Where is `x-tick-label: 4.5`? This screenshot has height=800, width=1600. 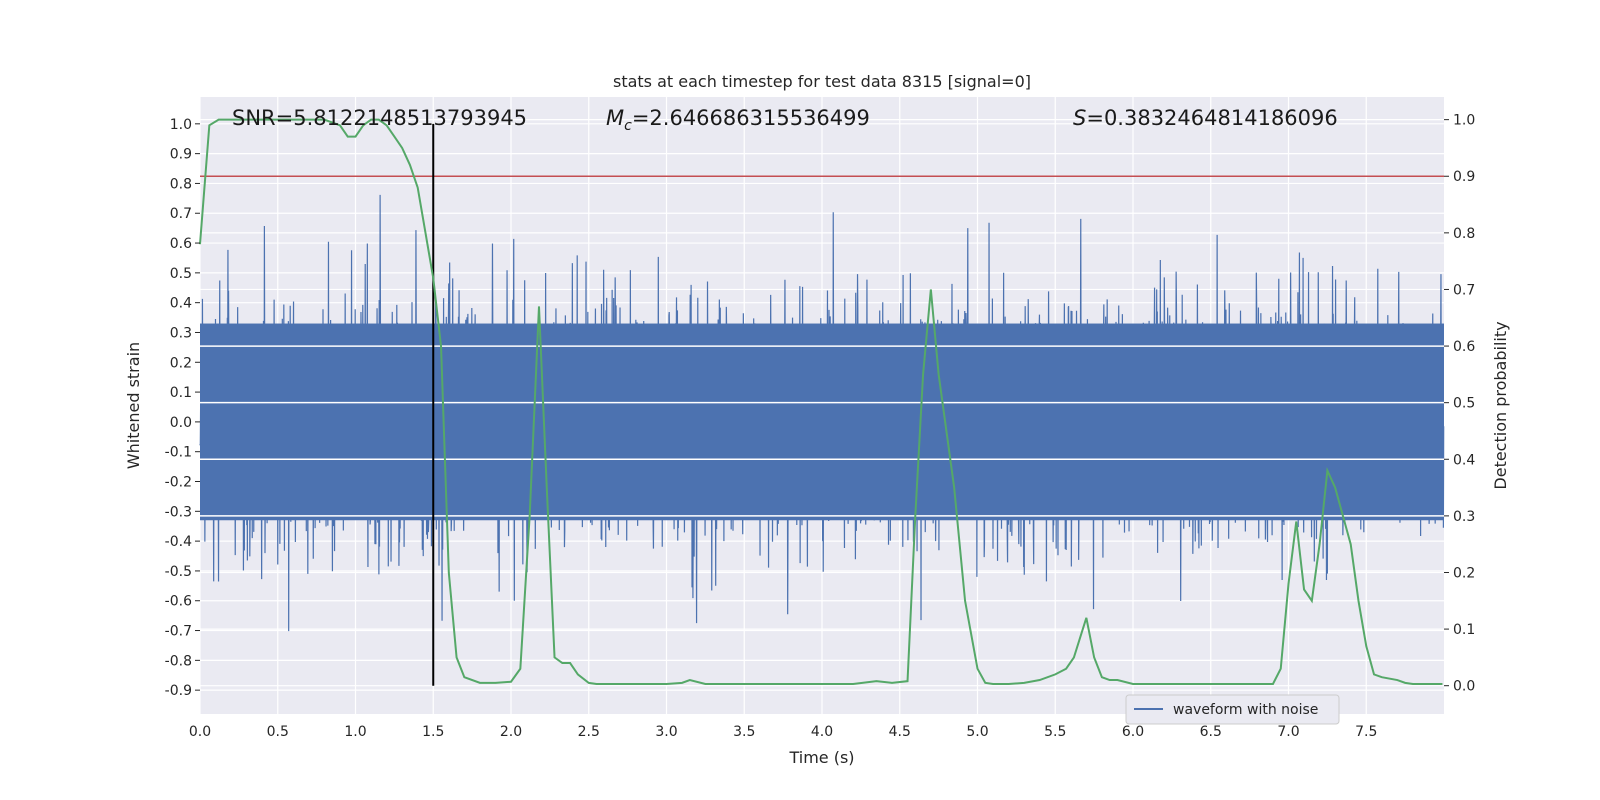
x-tick-label: 4.5 is located at coordinates (900, 732).